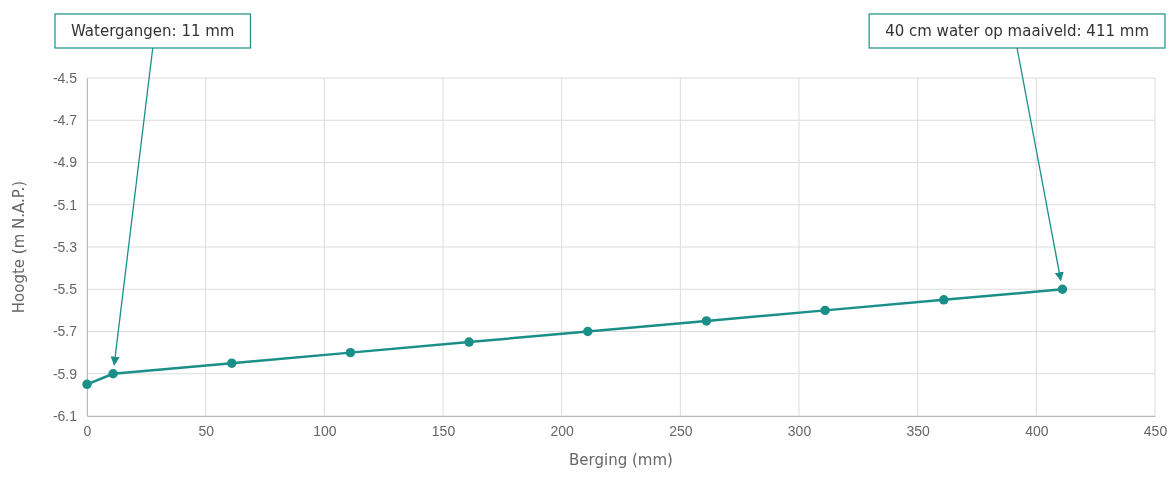  What do you see at coordinates (87, 430) in the screenshot?
I see `x-tick-label: 0` at bounding box center [87, 430].